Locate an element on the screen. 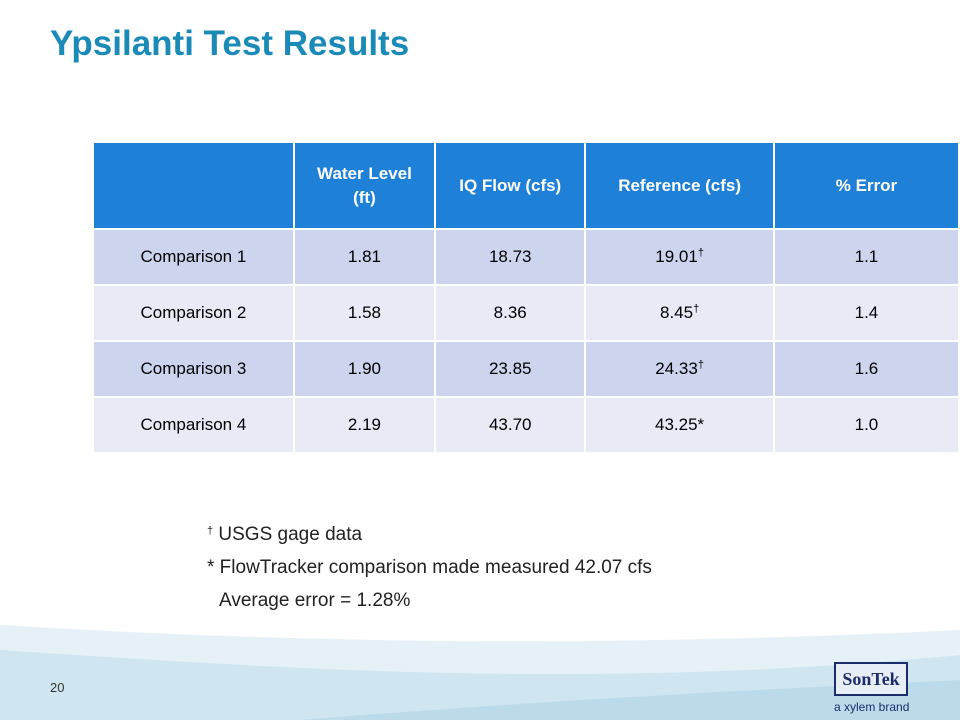 Image resolution: width=960 pixels, height=720 pixels. brand: a xylem brand is located at coordinates (872, 707).